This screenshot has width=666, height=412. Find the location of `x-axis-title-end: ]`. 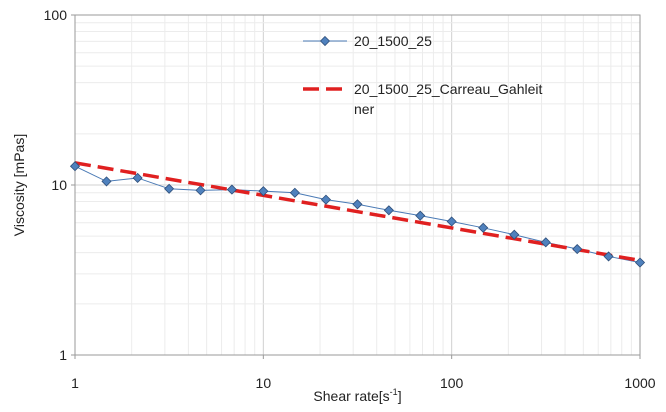

x-axis-title-end: ] is located at coordinates (400, 396).